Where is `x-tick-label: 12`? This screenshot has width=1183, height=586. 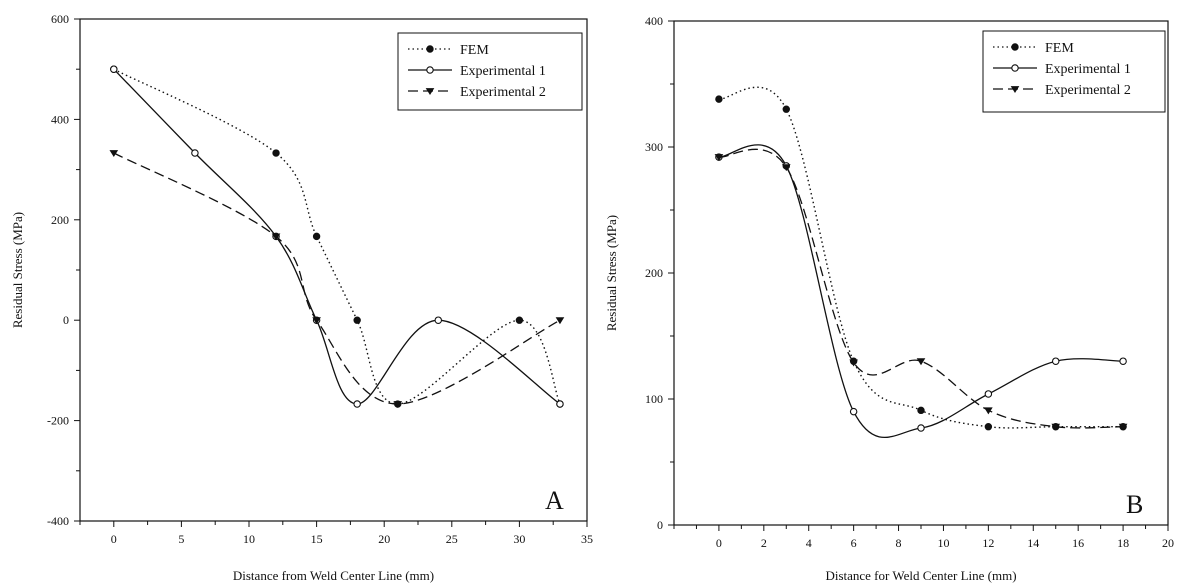 x-tick-label: 12 is located at coordinates (988, 543).